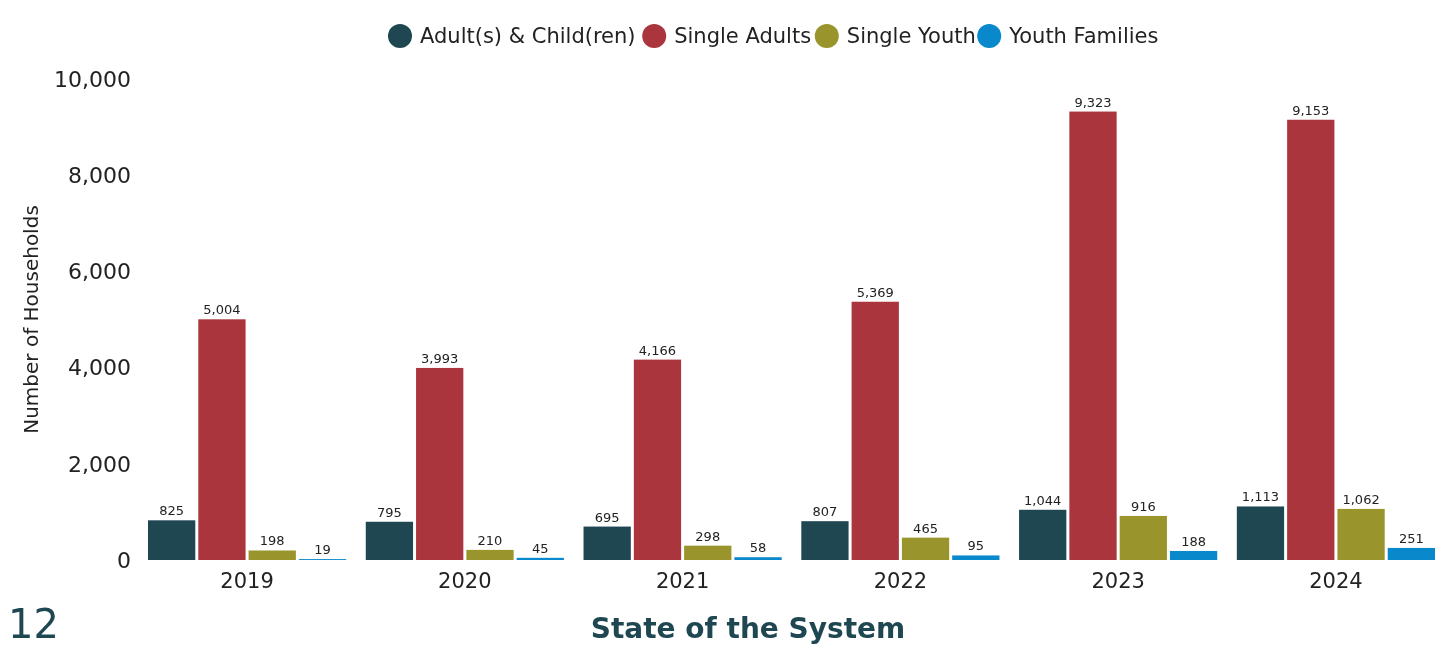 This screenshot has height=656, width=1450. I want to click on data-label: 465, so click(925, 528).